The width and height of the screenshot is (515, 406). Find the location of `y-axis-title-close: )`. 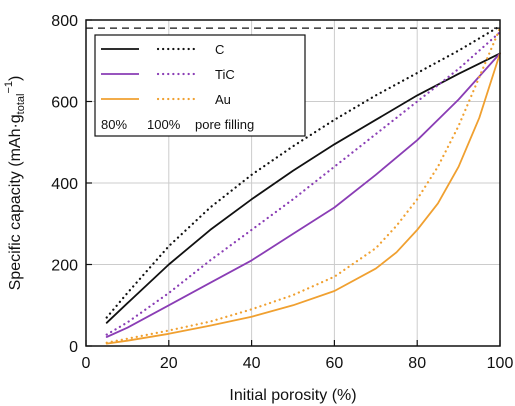

y-axis-title-close: ) is located at coordinates (15, 78).